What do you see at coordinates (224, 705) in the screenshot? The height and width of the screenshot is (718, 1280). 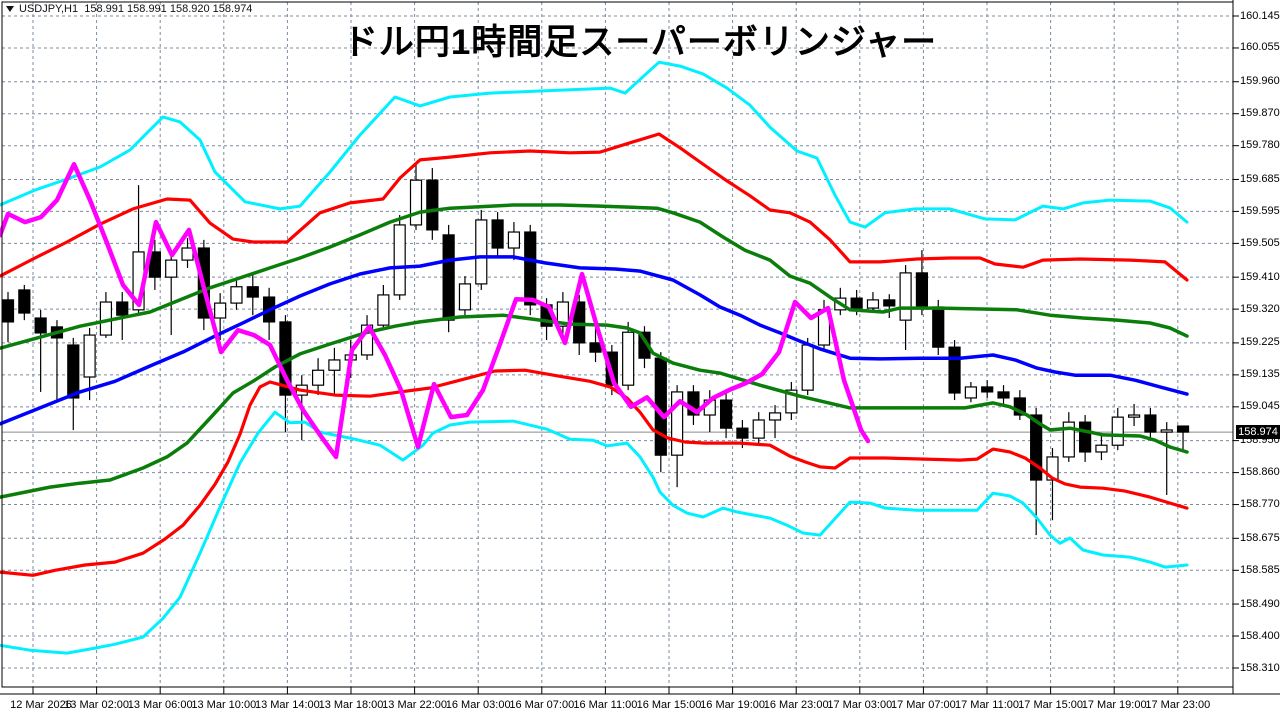 I see `time-axis-label: 13 Mar 10:00` at bounding box center [224, 705].